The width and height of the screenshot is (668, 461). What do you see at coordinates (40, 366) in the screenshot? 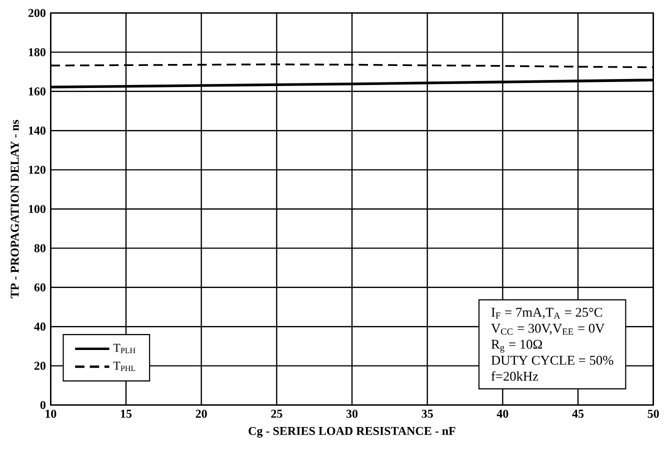
I see `y-tick-label: 20` at bounding box center [40, 366].